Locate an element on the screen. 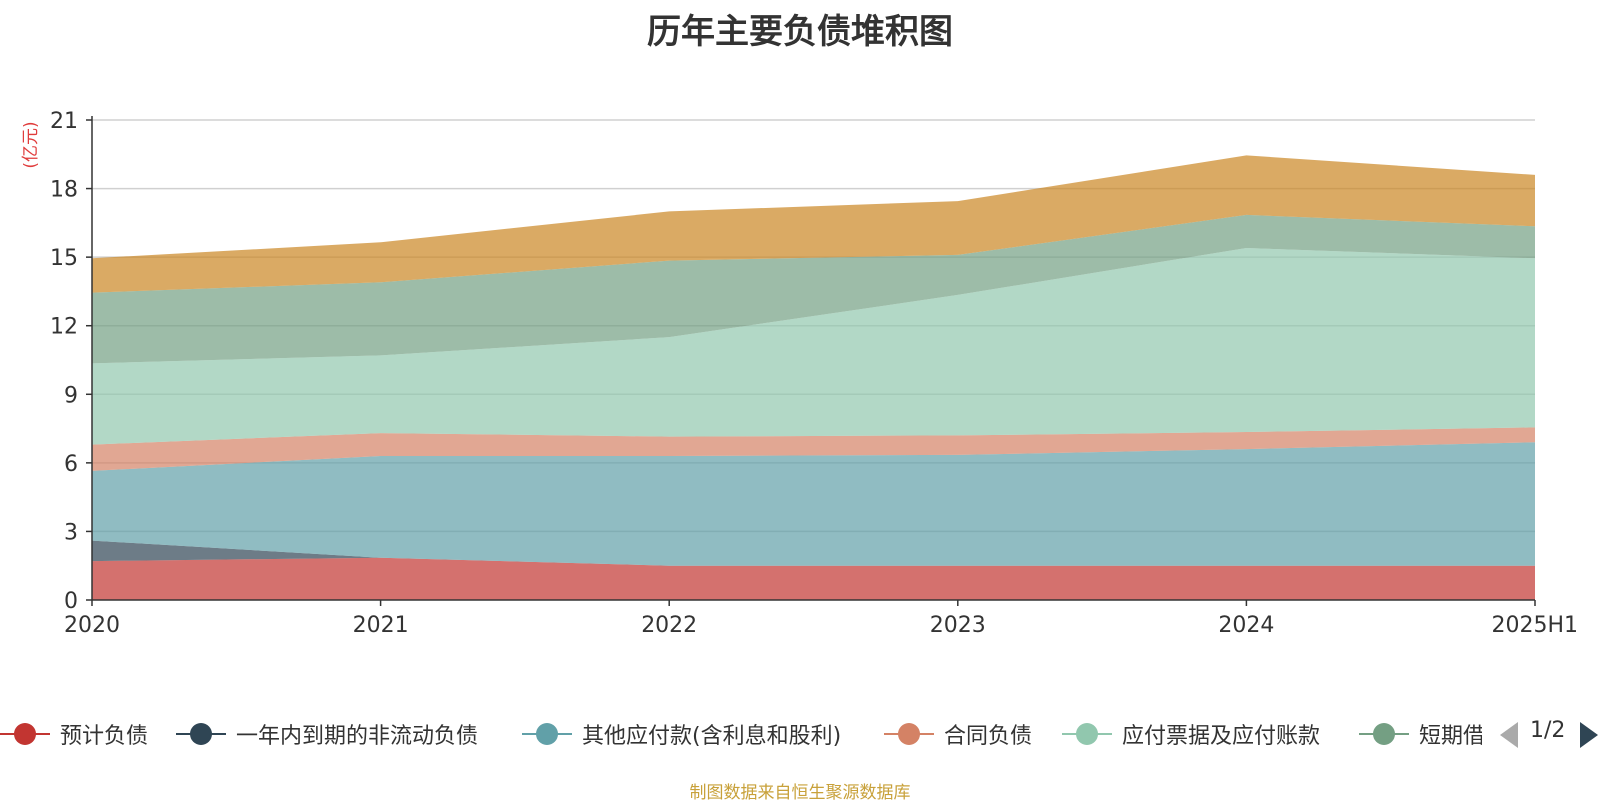 This screenshot has height=803, width=1600. y-tick-label: 3 is located at coordinates (71, 532).